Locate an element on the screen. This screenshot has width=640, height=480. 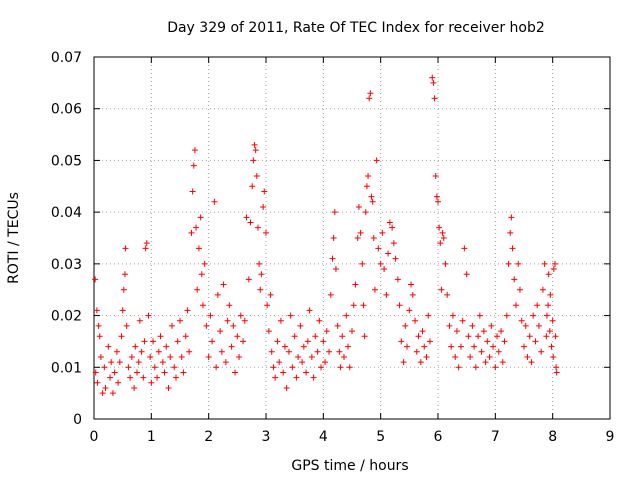
y-tick-label: 0 is located at coordinates (77, 420).